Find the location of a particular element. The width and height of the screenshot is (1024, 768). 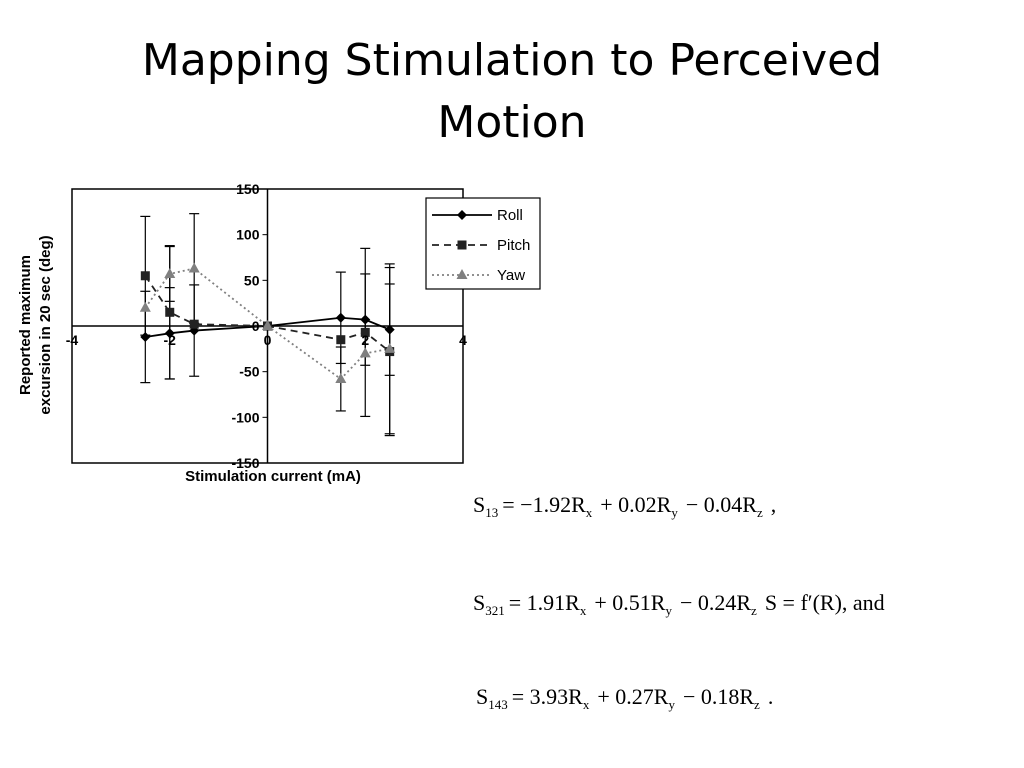

equation-term: − 0.04Rz is located at coordinates (724, 506).